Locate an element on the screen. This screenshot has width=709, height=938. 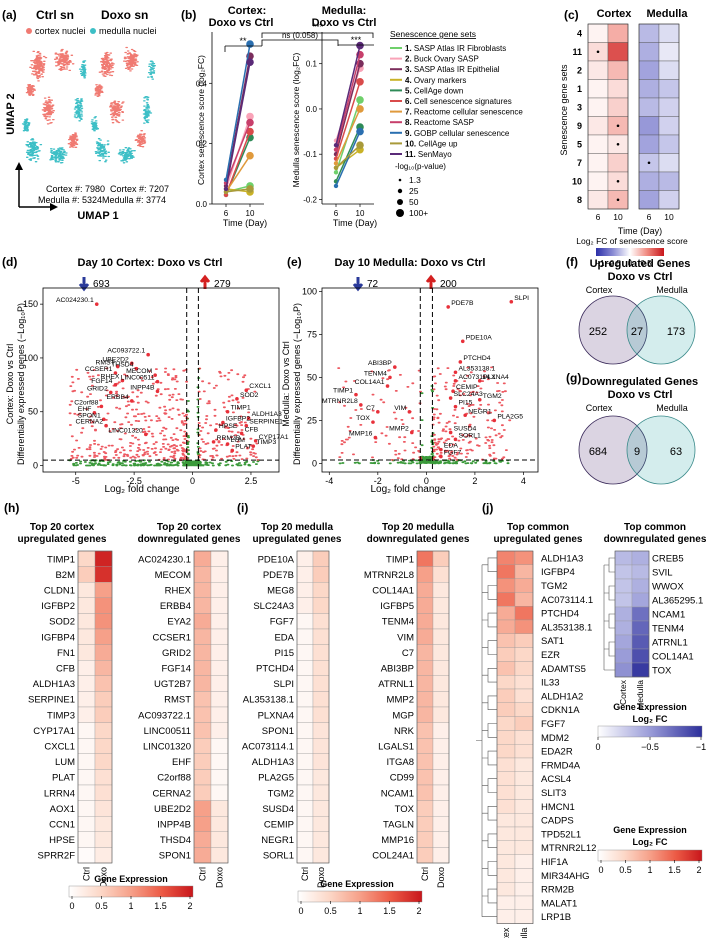
legend-number-6: 6. is located at coordinates (409, 101).